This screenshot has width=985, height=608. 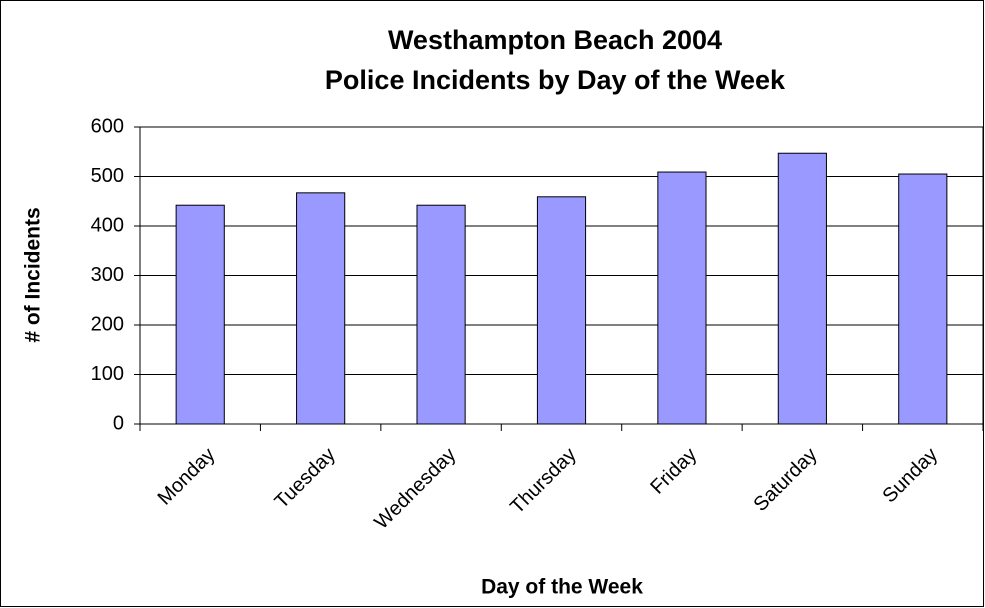 What do you see at coordinates (555, 80) in the screenshot?
I see `chart-title: Police Incidents by Day of the Week` at bounding box center [555, 80].